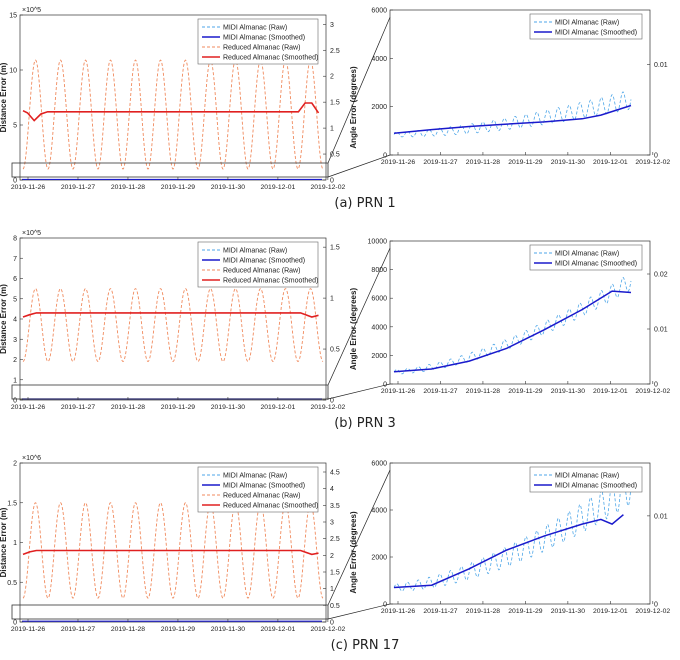 The image size is (680, 660). I want to click on y2-tick-label: 4.5, so click(335, 473).